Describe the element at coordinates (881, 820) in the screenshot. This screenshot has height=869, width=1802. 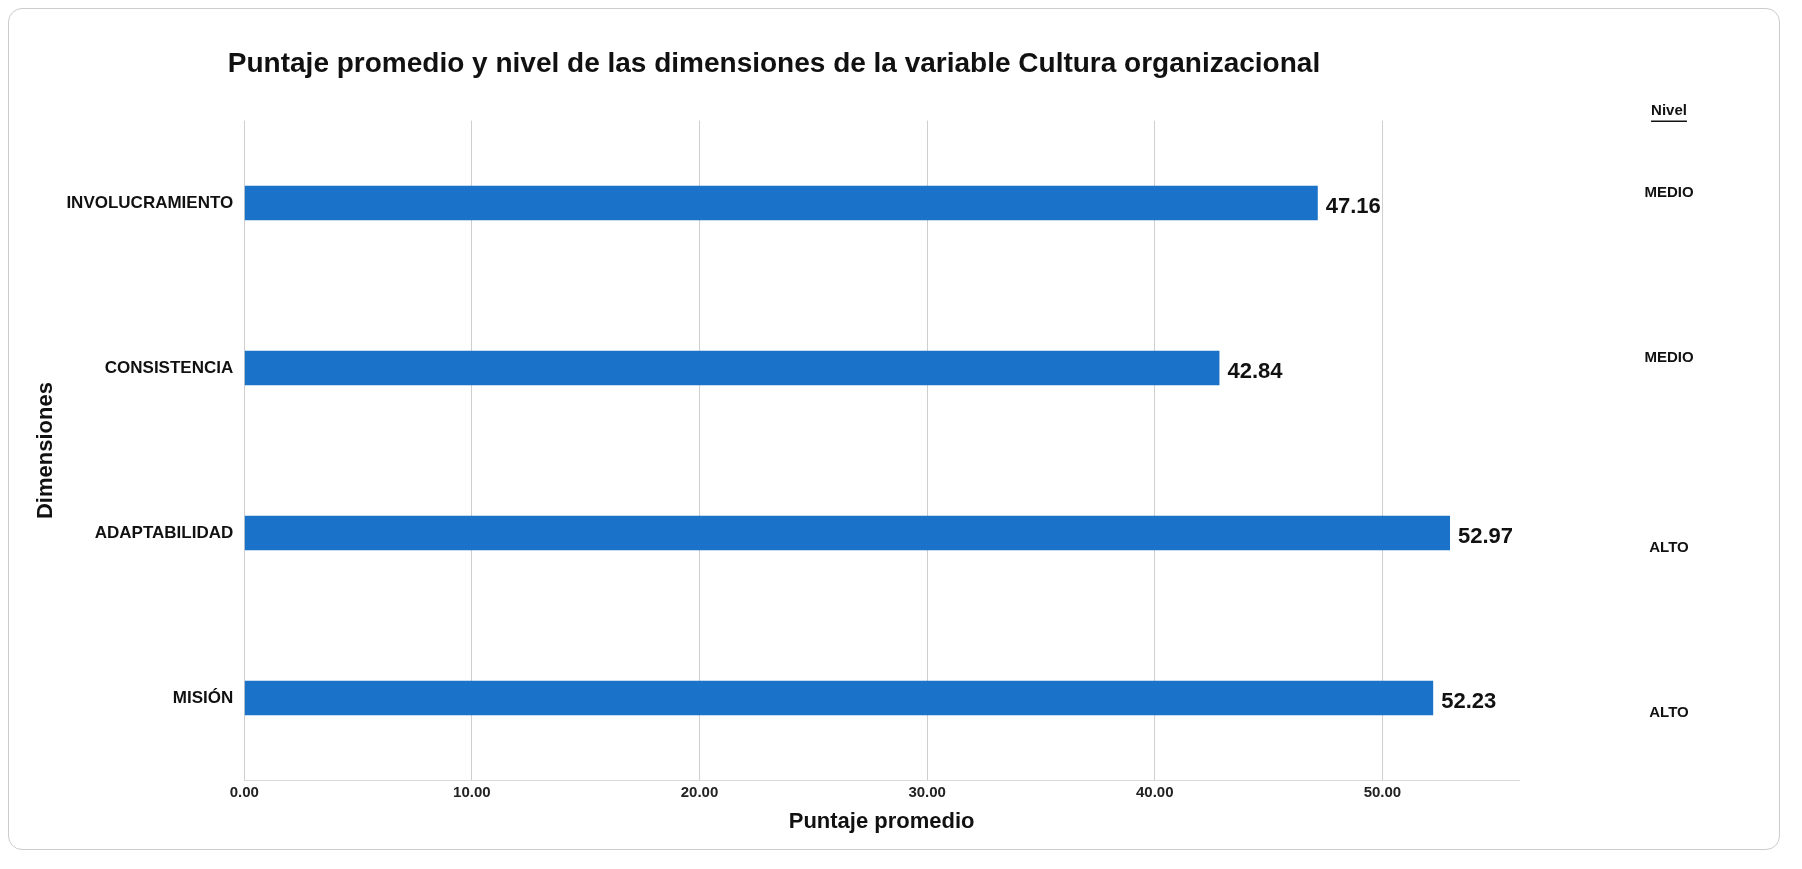
I see `x-axis-title: Puntaje promedio` at that location.